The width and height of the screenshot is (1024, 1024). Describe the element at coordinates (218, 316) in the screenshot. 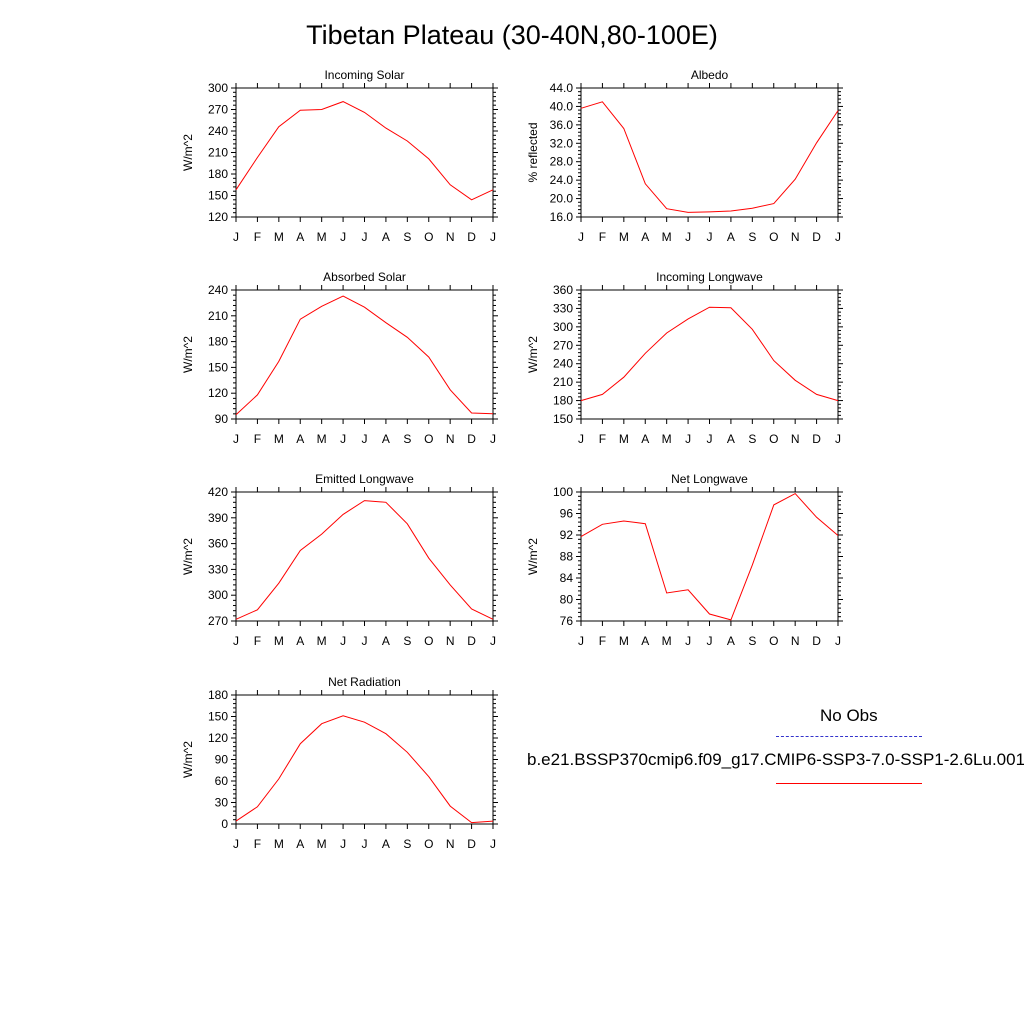

I see `y-tick-label: 210` at that location.